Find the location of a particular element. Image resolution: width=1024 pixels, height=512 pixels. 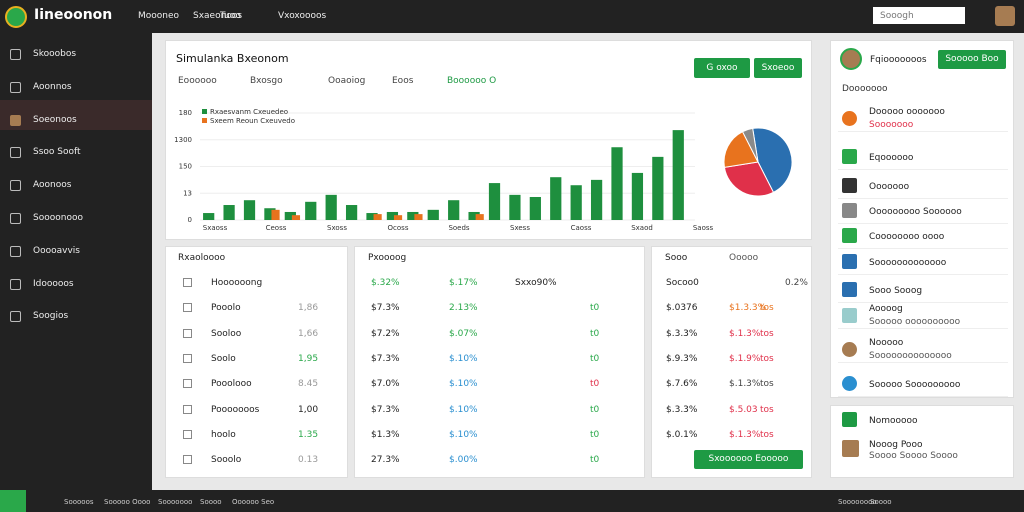

list-title: Sooooo Sooooooooo is located at coordinates (915, 385).